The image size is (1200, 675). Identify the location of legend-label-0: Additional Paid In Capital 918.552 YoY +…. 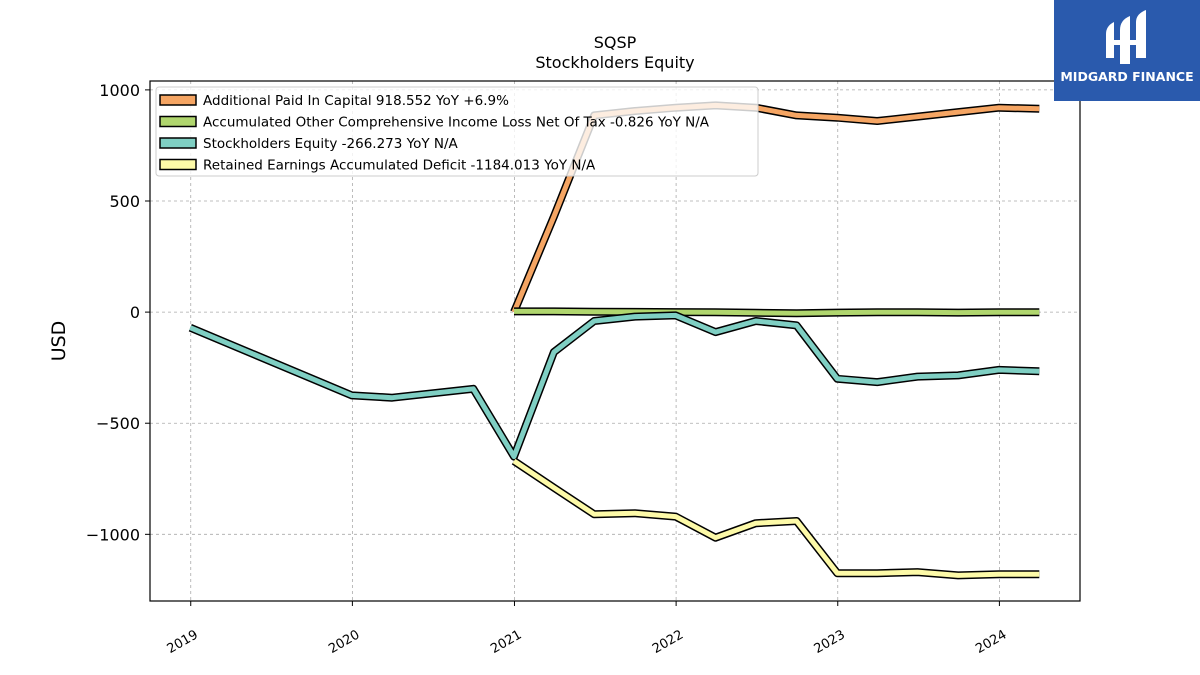
(356, 101).